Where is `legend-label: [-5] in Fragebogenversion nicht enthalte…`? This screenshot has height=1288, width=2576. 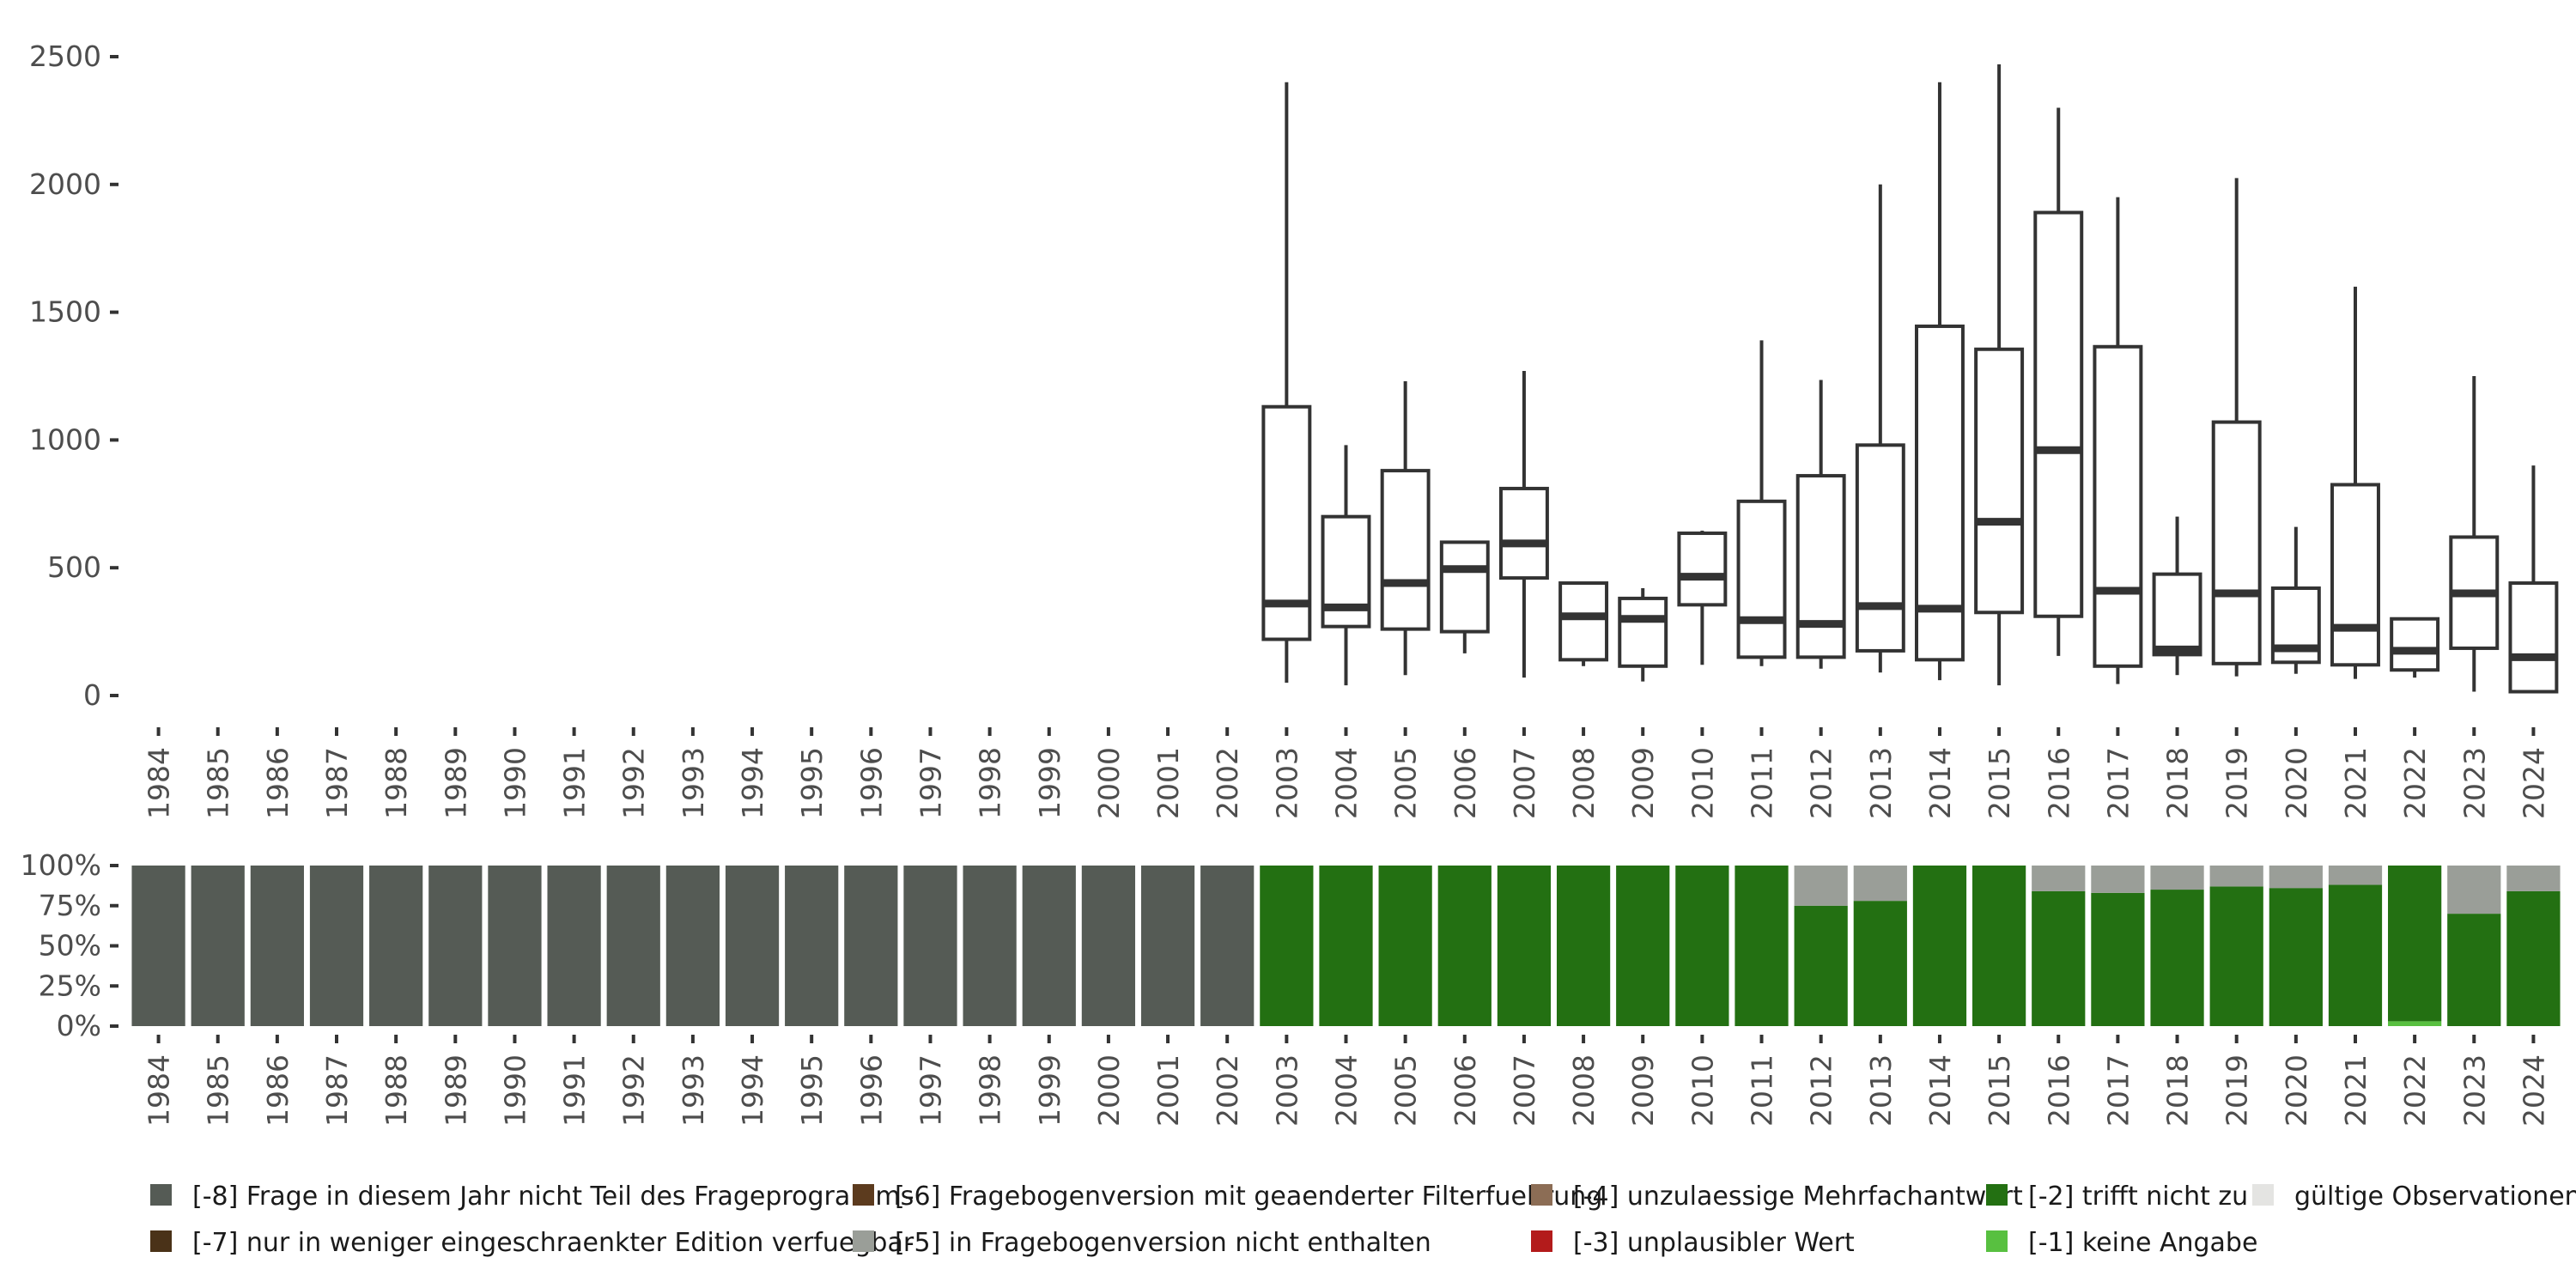 legend-label: [-5] in Fragebogenversion nicht enthalte… is located at coordinates (1163, 1243).